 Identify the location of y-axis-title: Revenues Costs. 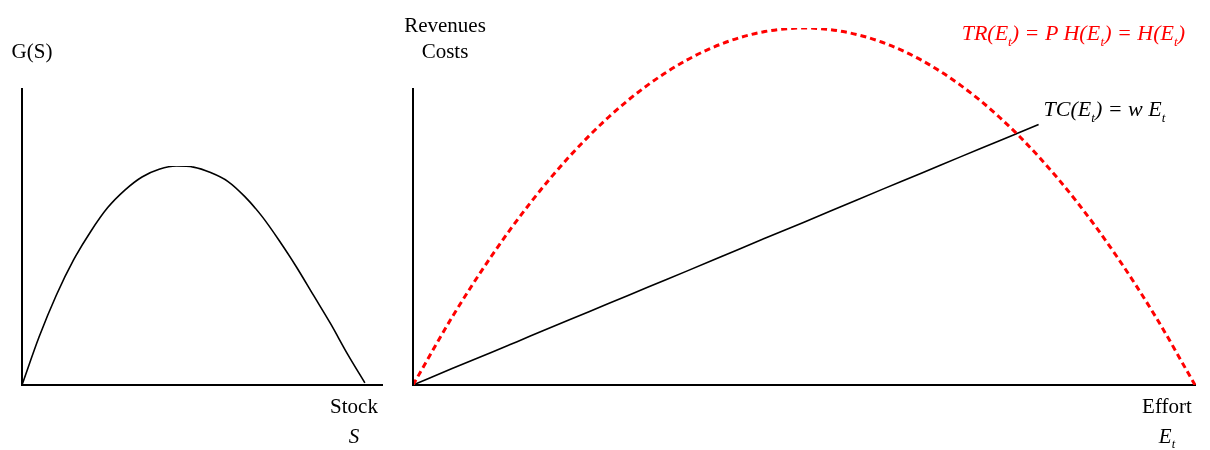
(445, 38).